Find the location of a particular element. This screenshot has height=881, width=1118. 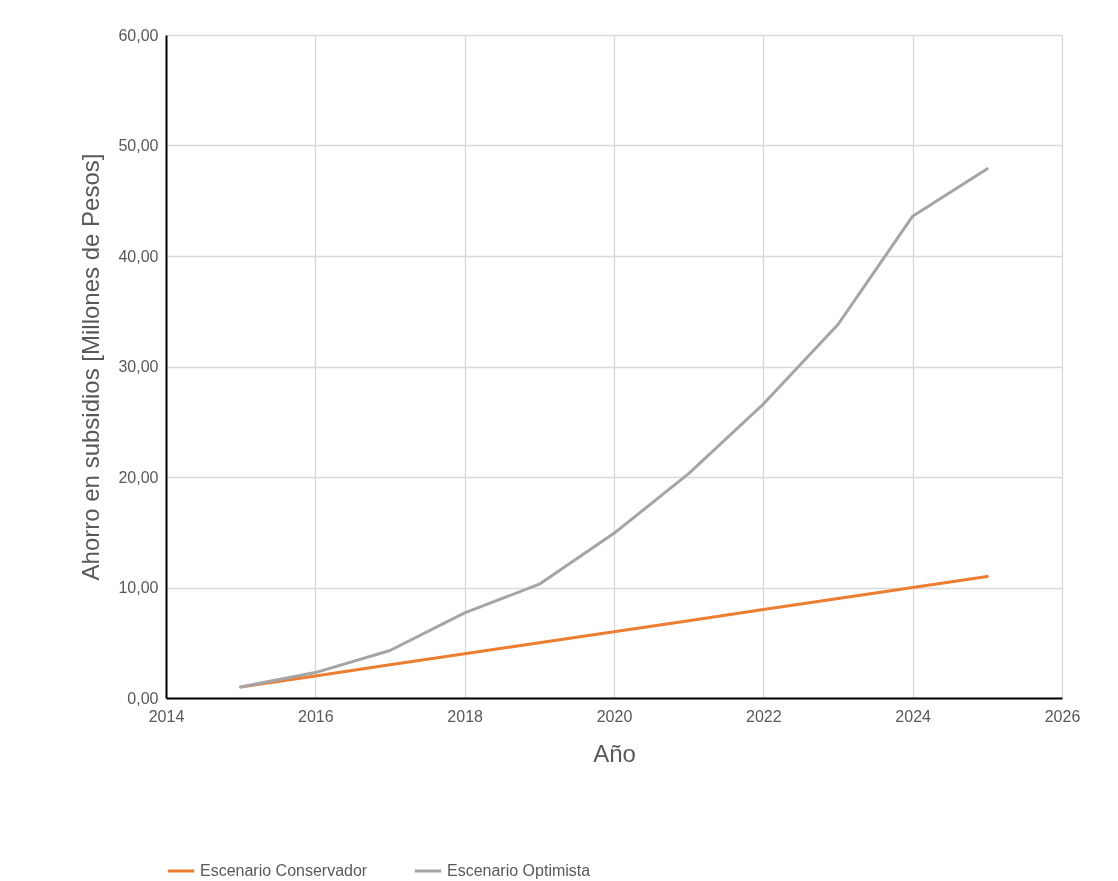

x-tick-label: 2024 is located at coordinates (913, 716).